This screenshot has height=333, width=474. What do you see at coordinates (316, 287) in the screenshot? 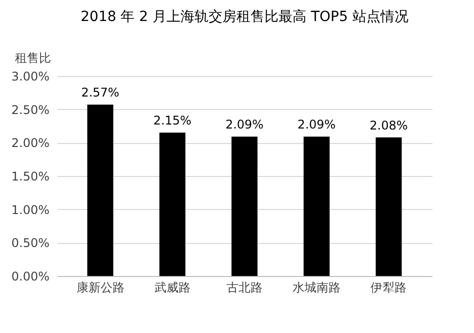
I see `x-tick-label: 水城南路` at bounding box center [316, 287].